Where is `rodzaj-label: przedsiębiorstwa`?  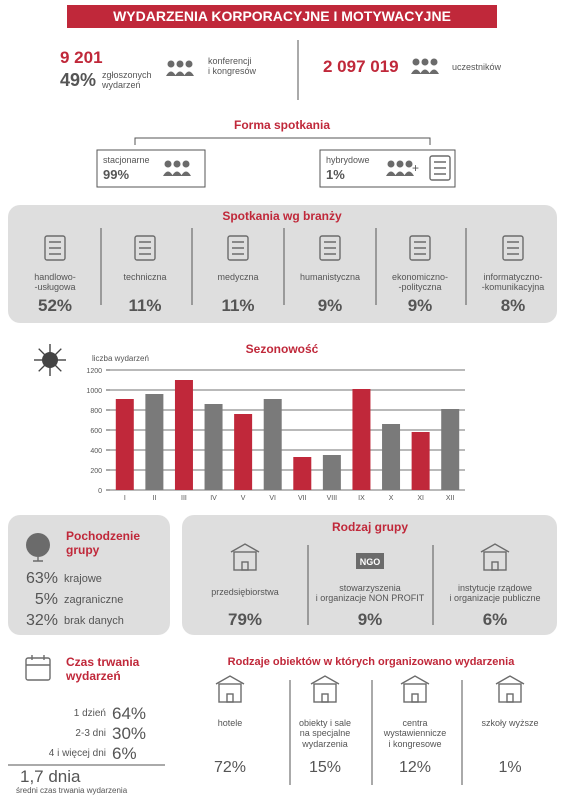 rodzaj-label: przedsiębiorstwa is located at coordinates (245, 592).